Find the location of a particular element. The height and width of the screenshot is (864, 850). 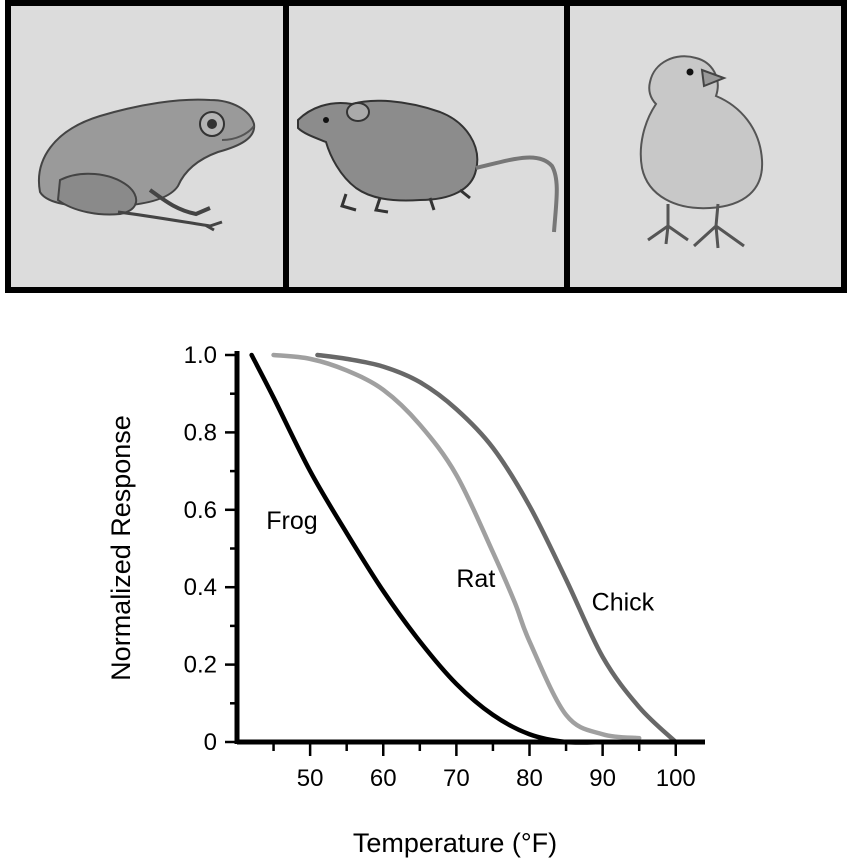

y-tick-label: 0.4 is located at coordinates (200, 587).